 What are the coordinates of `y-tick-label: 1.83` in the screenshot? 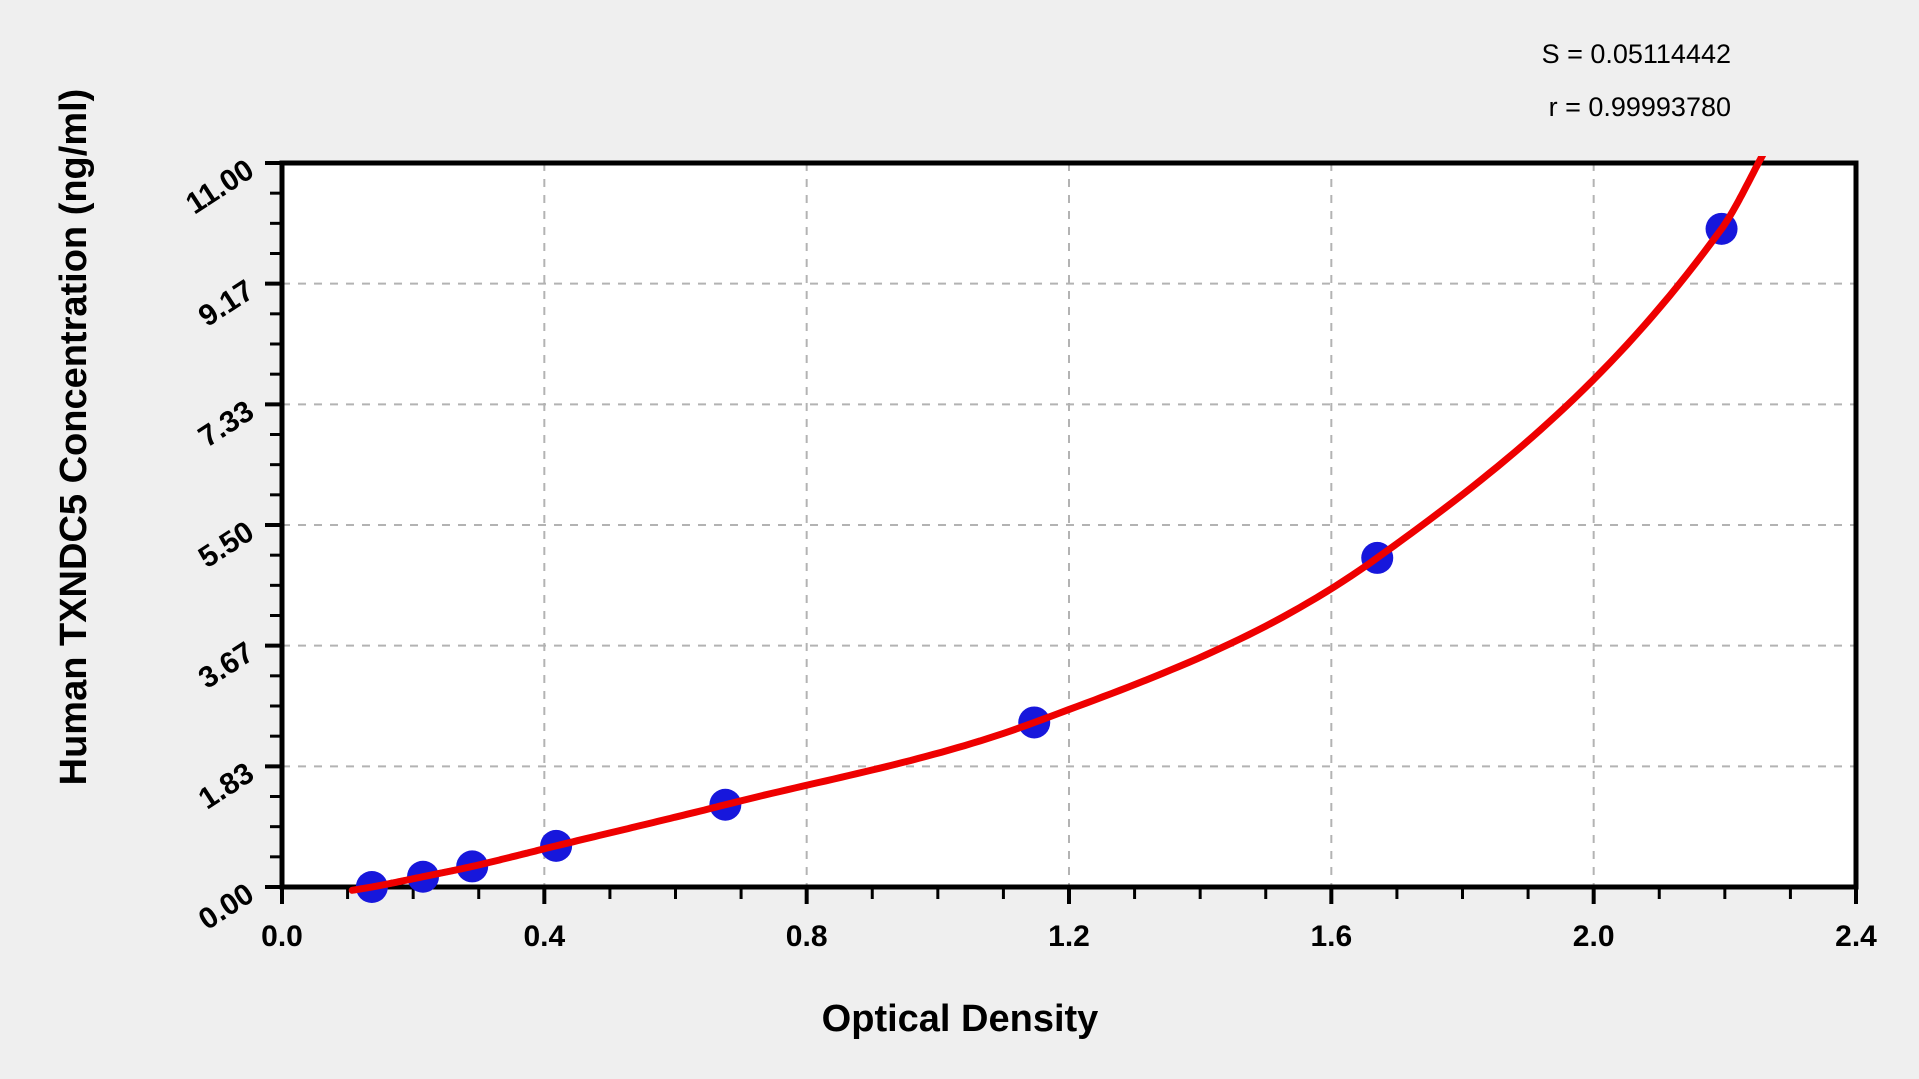 It's located at (226, 786).